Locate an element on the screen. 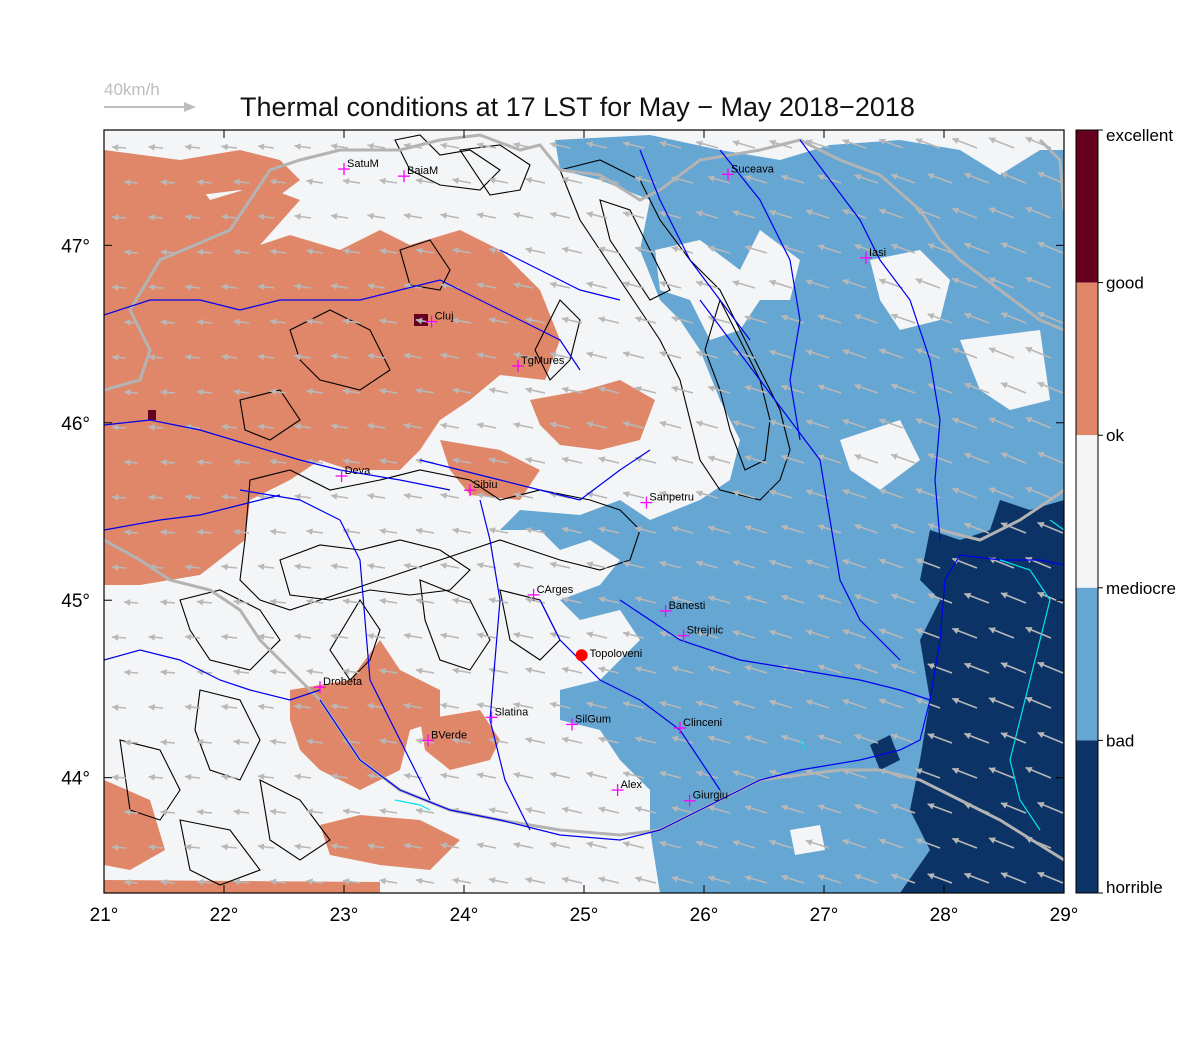 This screenshot has width=1200, height=1050. legend-swatch is located at coordinates (1087, 664).